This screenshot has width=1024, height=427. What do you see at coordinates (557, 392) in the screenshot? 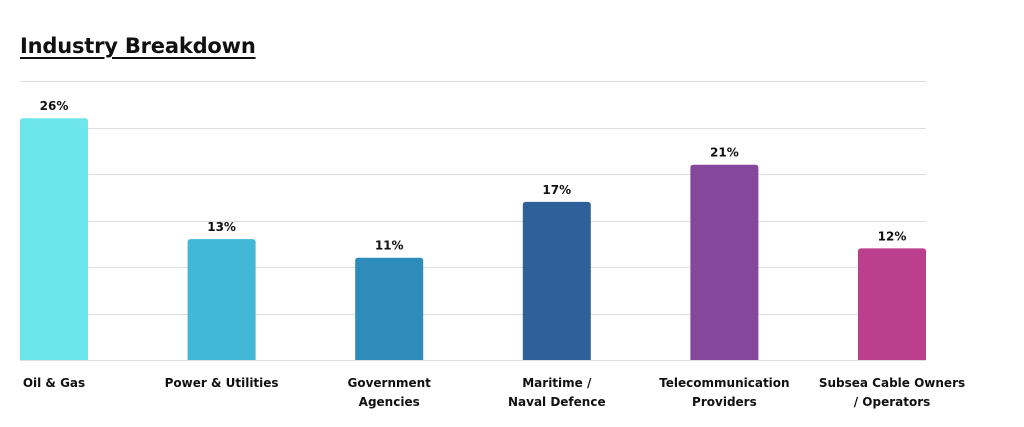
I see `x-tick-label: Maritime / Naval Defence` at bounding box center [557, 392].